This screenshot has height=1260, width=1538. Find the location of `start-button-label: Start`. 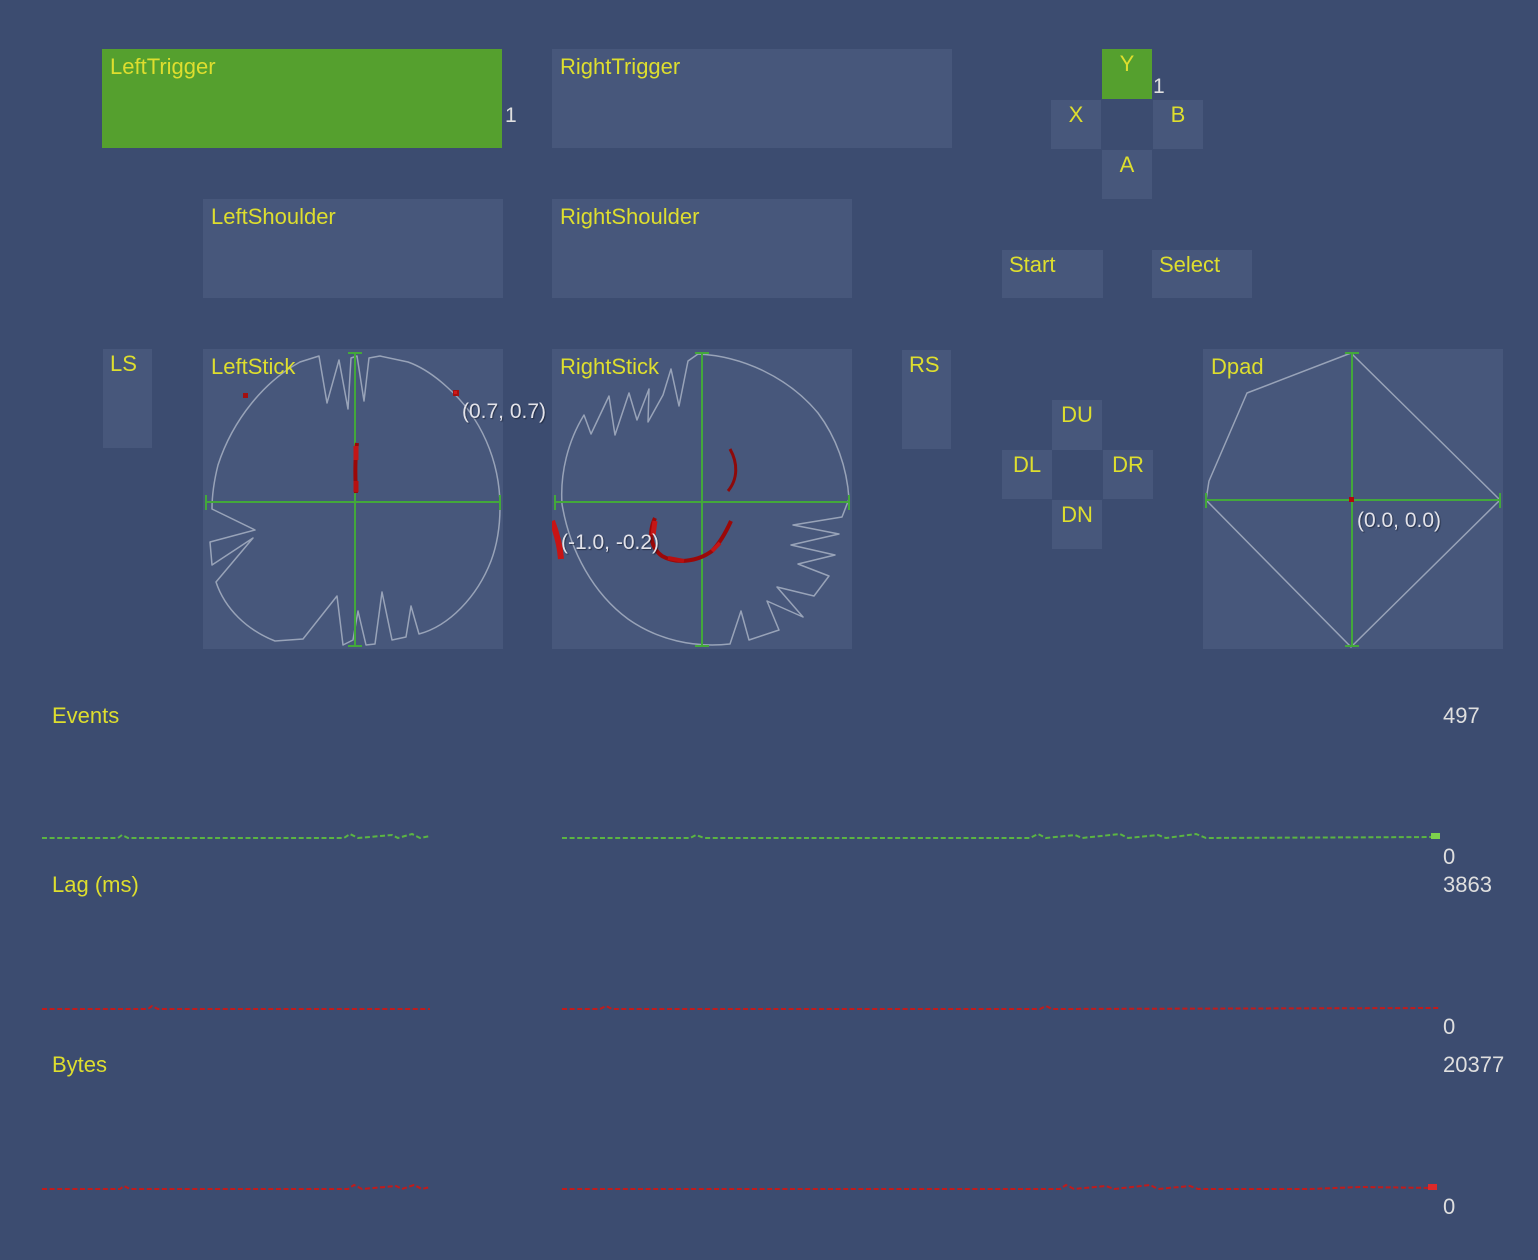

start-button-label: Start is located at coordinates (1032, 264).